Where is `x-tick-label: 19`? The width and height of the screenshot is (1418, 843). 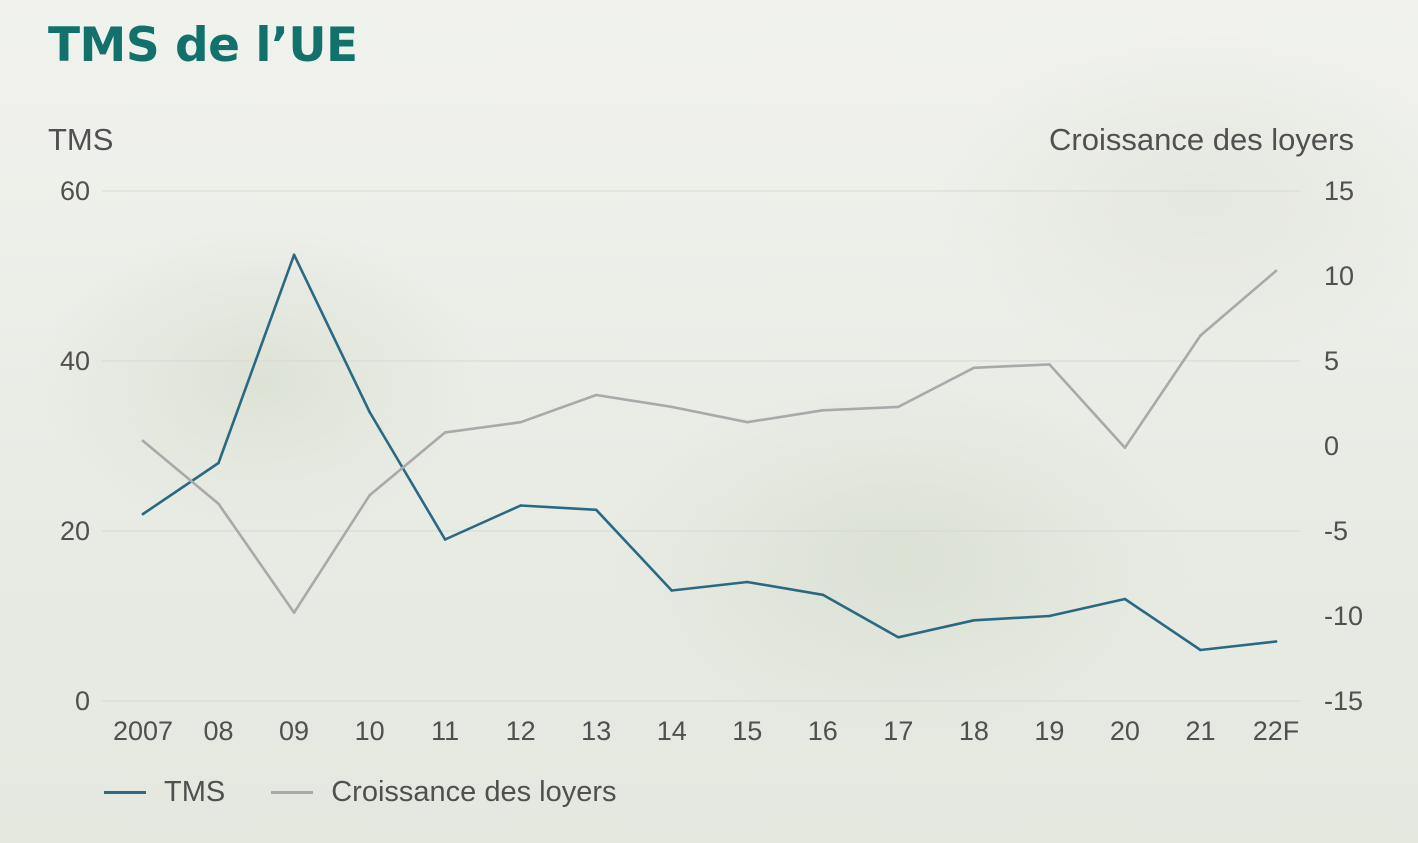
x-tick-label: 19 is located at coordinates (1049, 731).